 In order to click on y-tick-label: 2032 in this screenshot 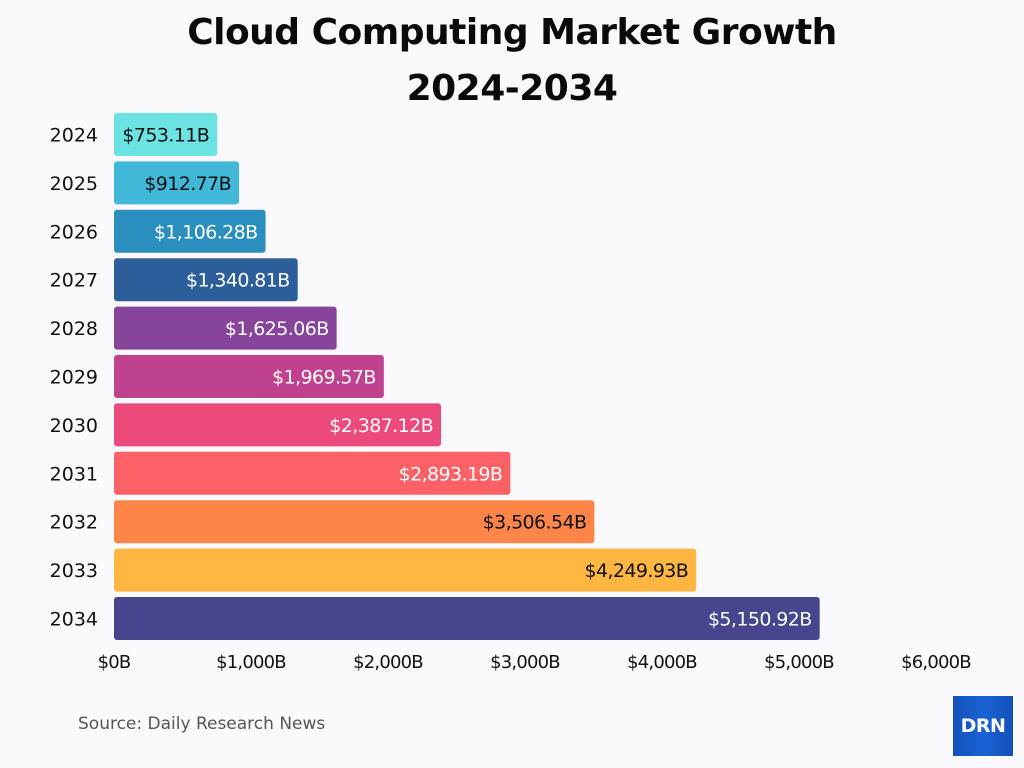, I will do `click(74, 523)`.